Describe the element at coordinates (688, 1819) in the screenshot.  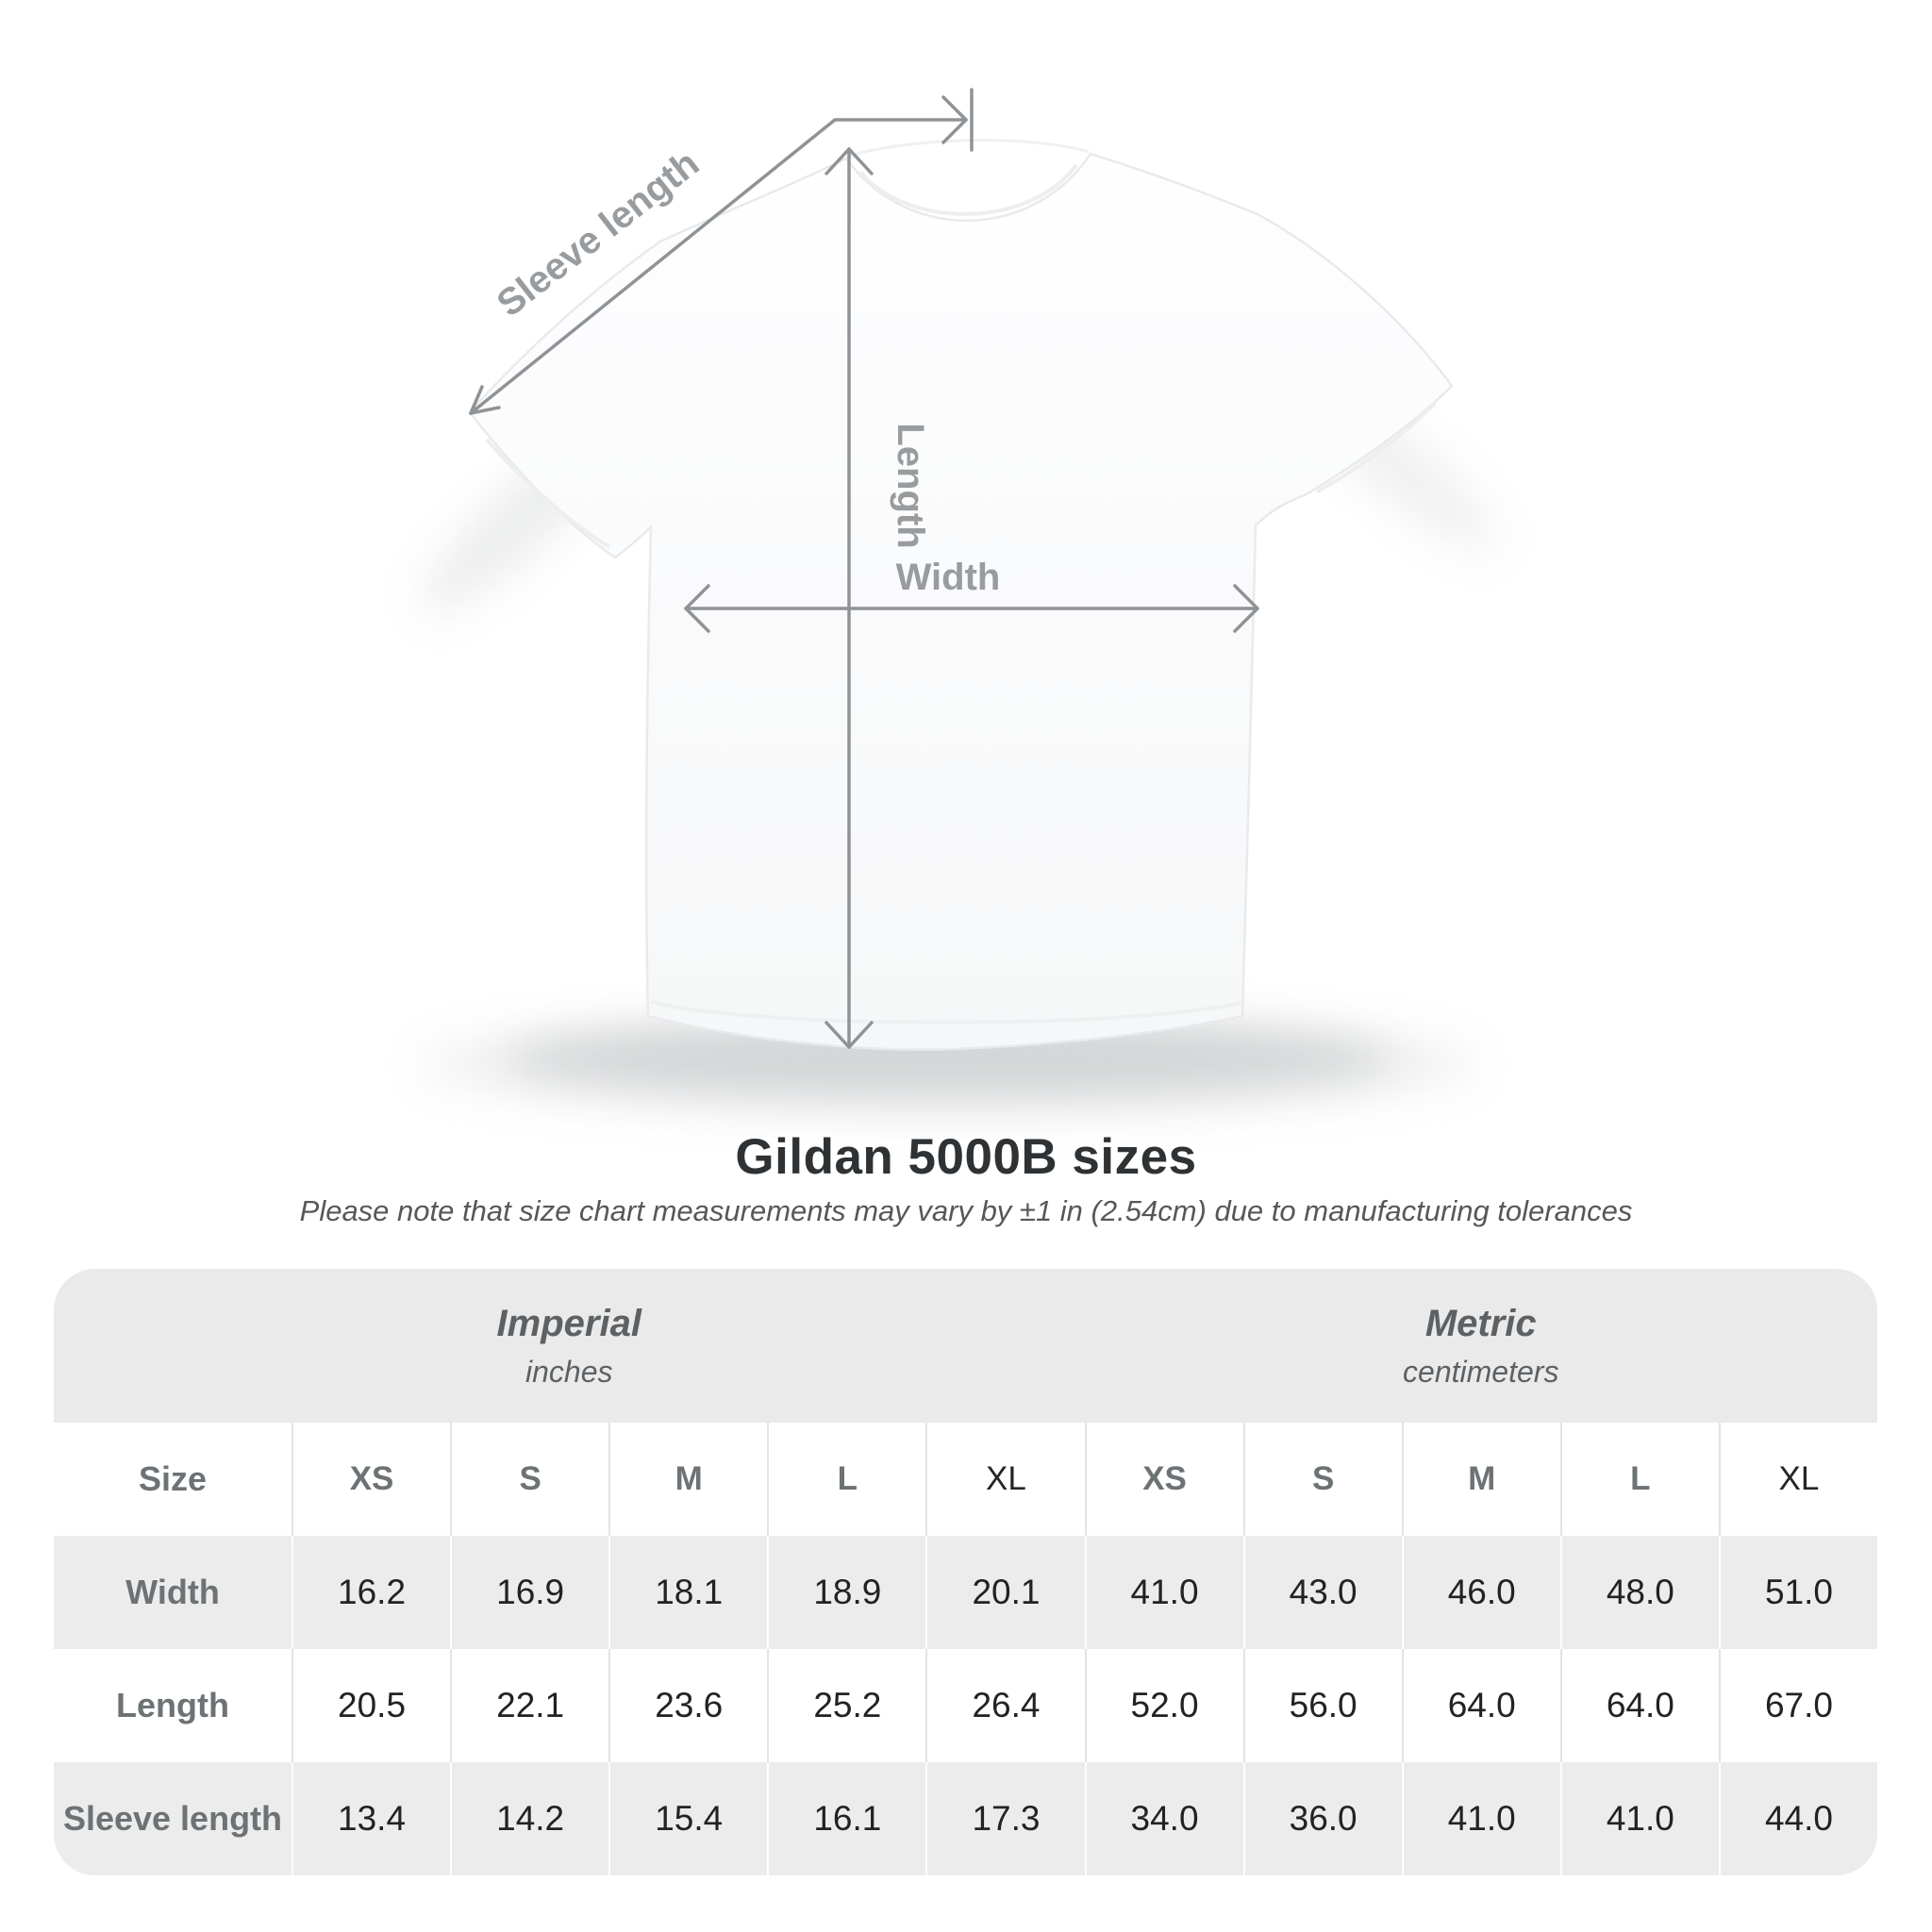
I see `cell-sleeve-imperial-m: 15.4` at that location.